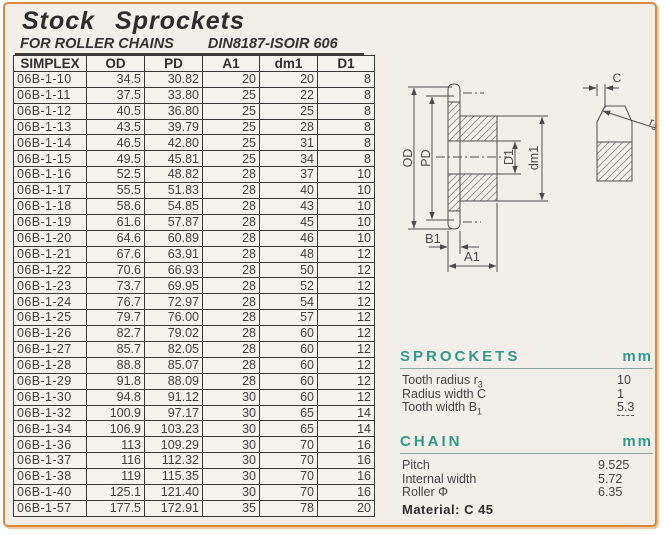 Image resolution: width=670 pixels, height=535 pixels. What do you see at coordinates (50, 191) in the screenshot?
I see `cell-simplex: 06B-1-17` at bounding box center [50, 191].